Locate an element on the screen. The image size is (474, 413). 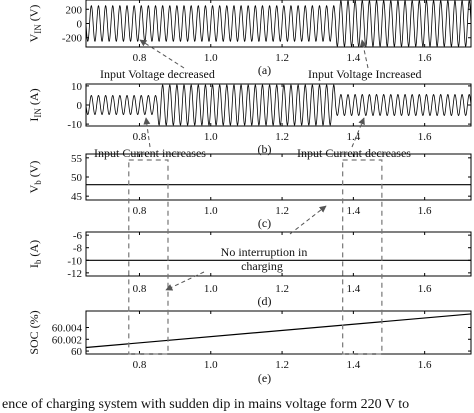
arrow-c-right is located at coordinates (308, 220).